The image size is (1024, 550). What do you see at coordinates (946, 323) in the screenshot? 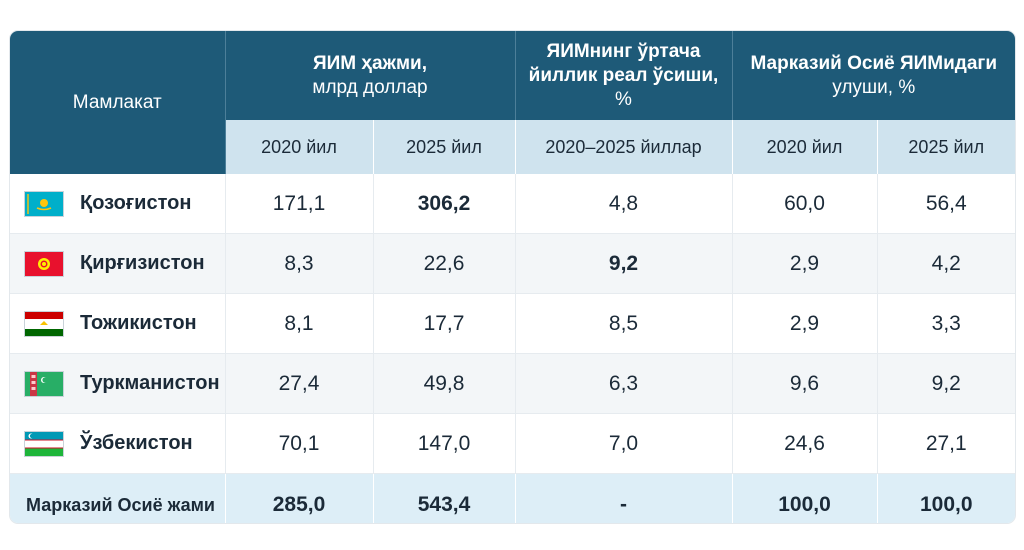
I see `value-cell: 3,3` at bounding box center [946, 323].